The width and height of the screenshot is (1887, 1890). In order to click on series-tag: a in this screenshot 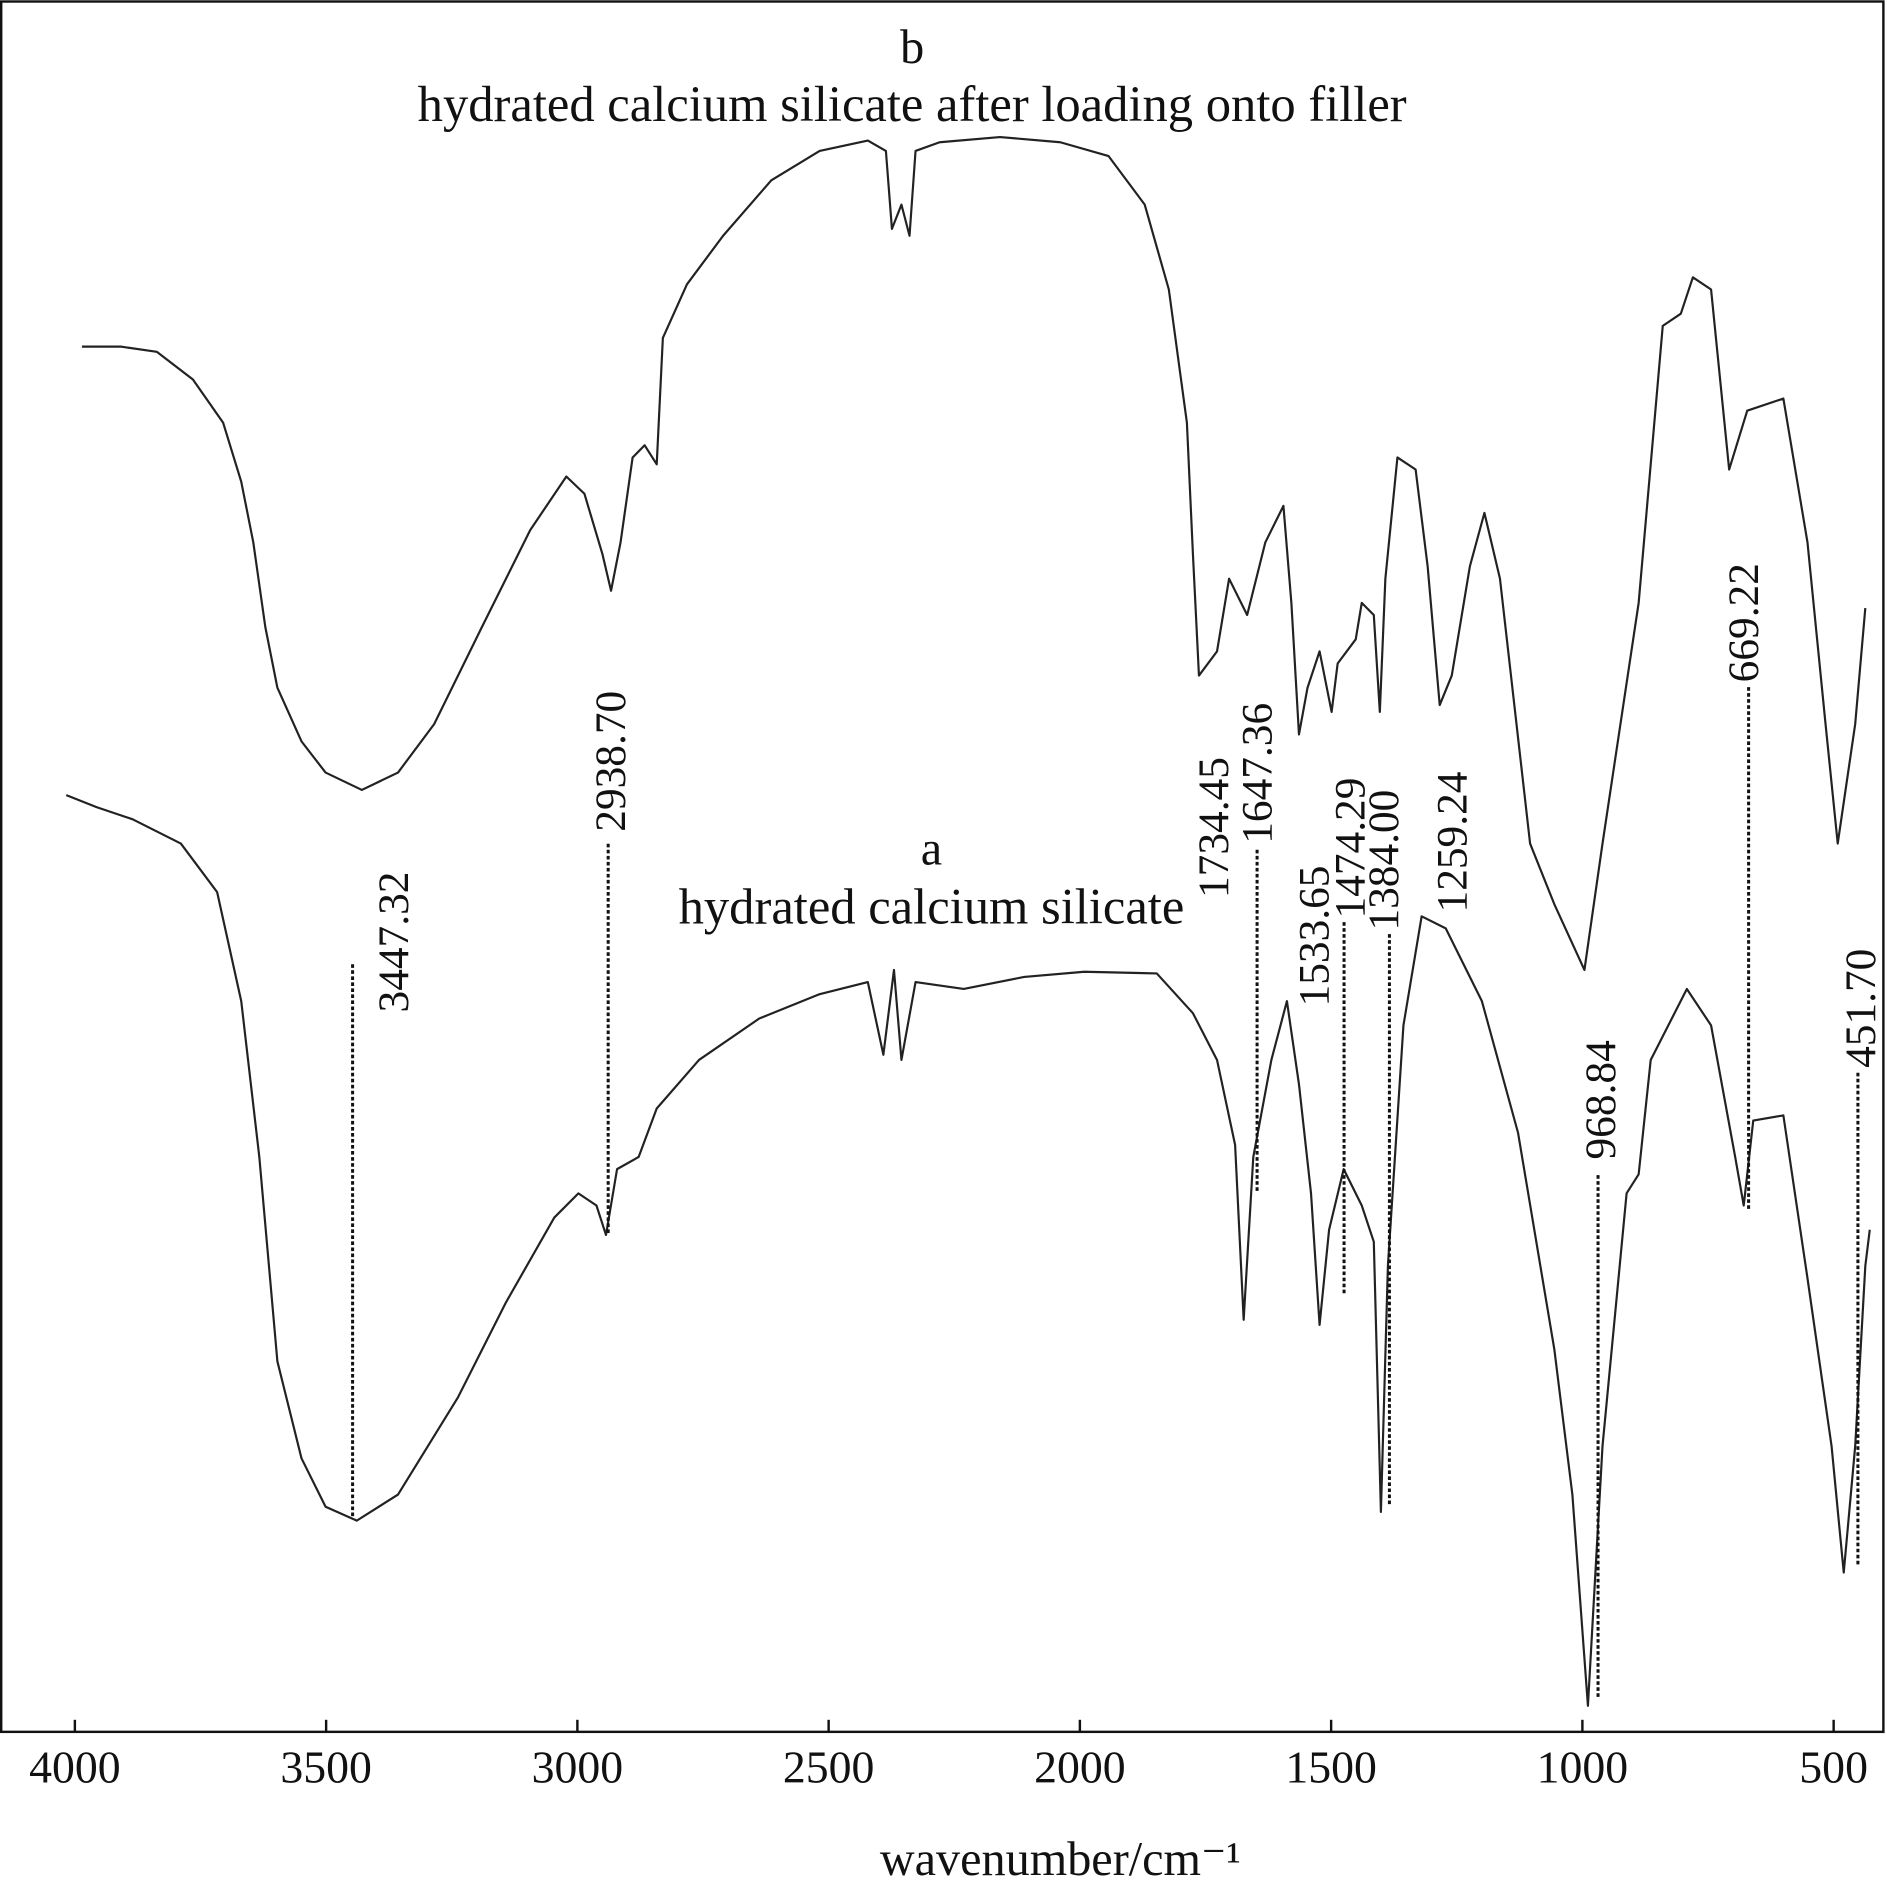, I will do `click(931, 848)`.